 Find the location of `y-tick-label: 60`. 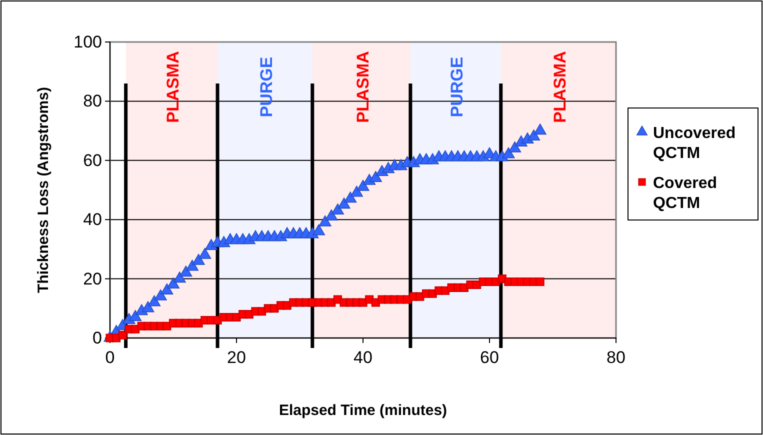

y-tick-label: 60 is located at coordinates (92, 160).